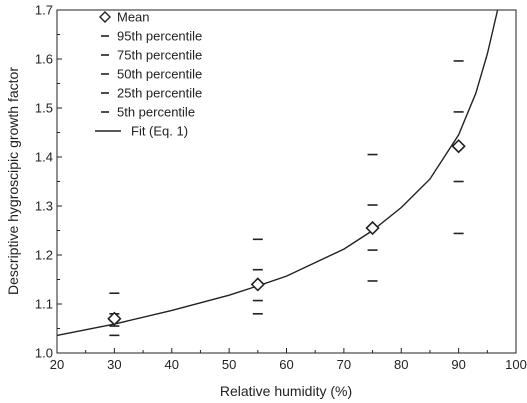 Image resolution: width=527 pixels, height=403 pixels. What do you see at coordinates (44, 304) in the screenshot?
I see `y-tick-label: 1.1` at bounding box center [44, 304].